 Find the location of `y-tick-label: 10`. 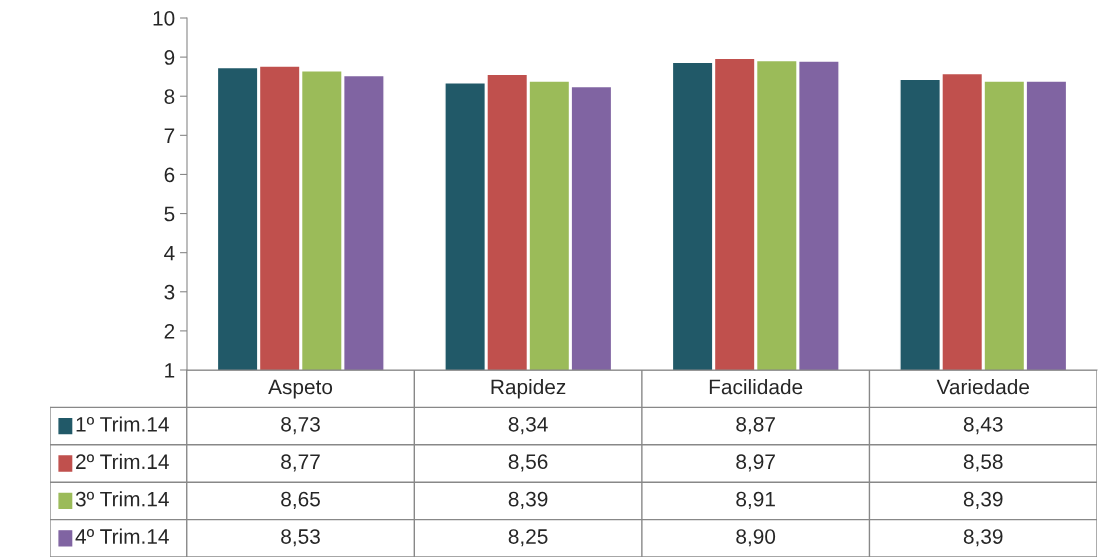

y-tick-label: 10 is located at coordinates (164, 18).